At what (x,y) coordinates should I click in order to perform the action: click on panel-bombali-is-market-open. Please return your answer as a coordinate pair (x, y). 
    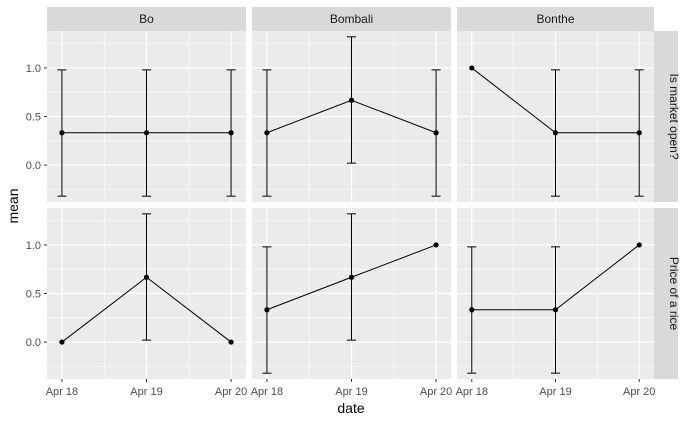
    Looking at the image, I should click on (351, 116).